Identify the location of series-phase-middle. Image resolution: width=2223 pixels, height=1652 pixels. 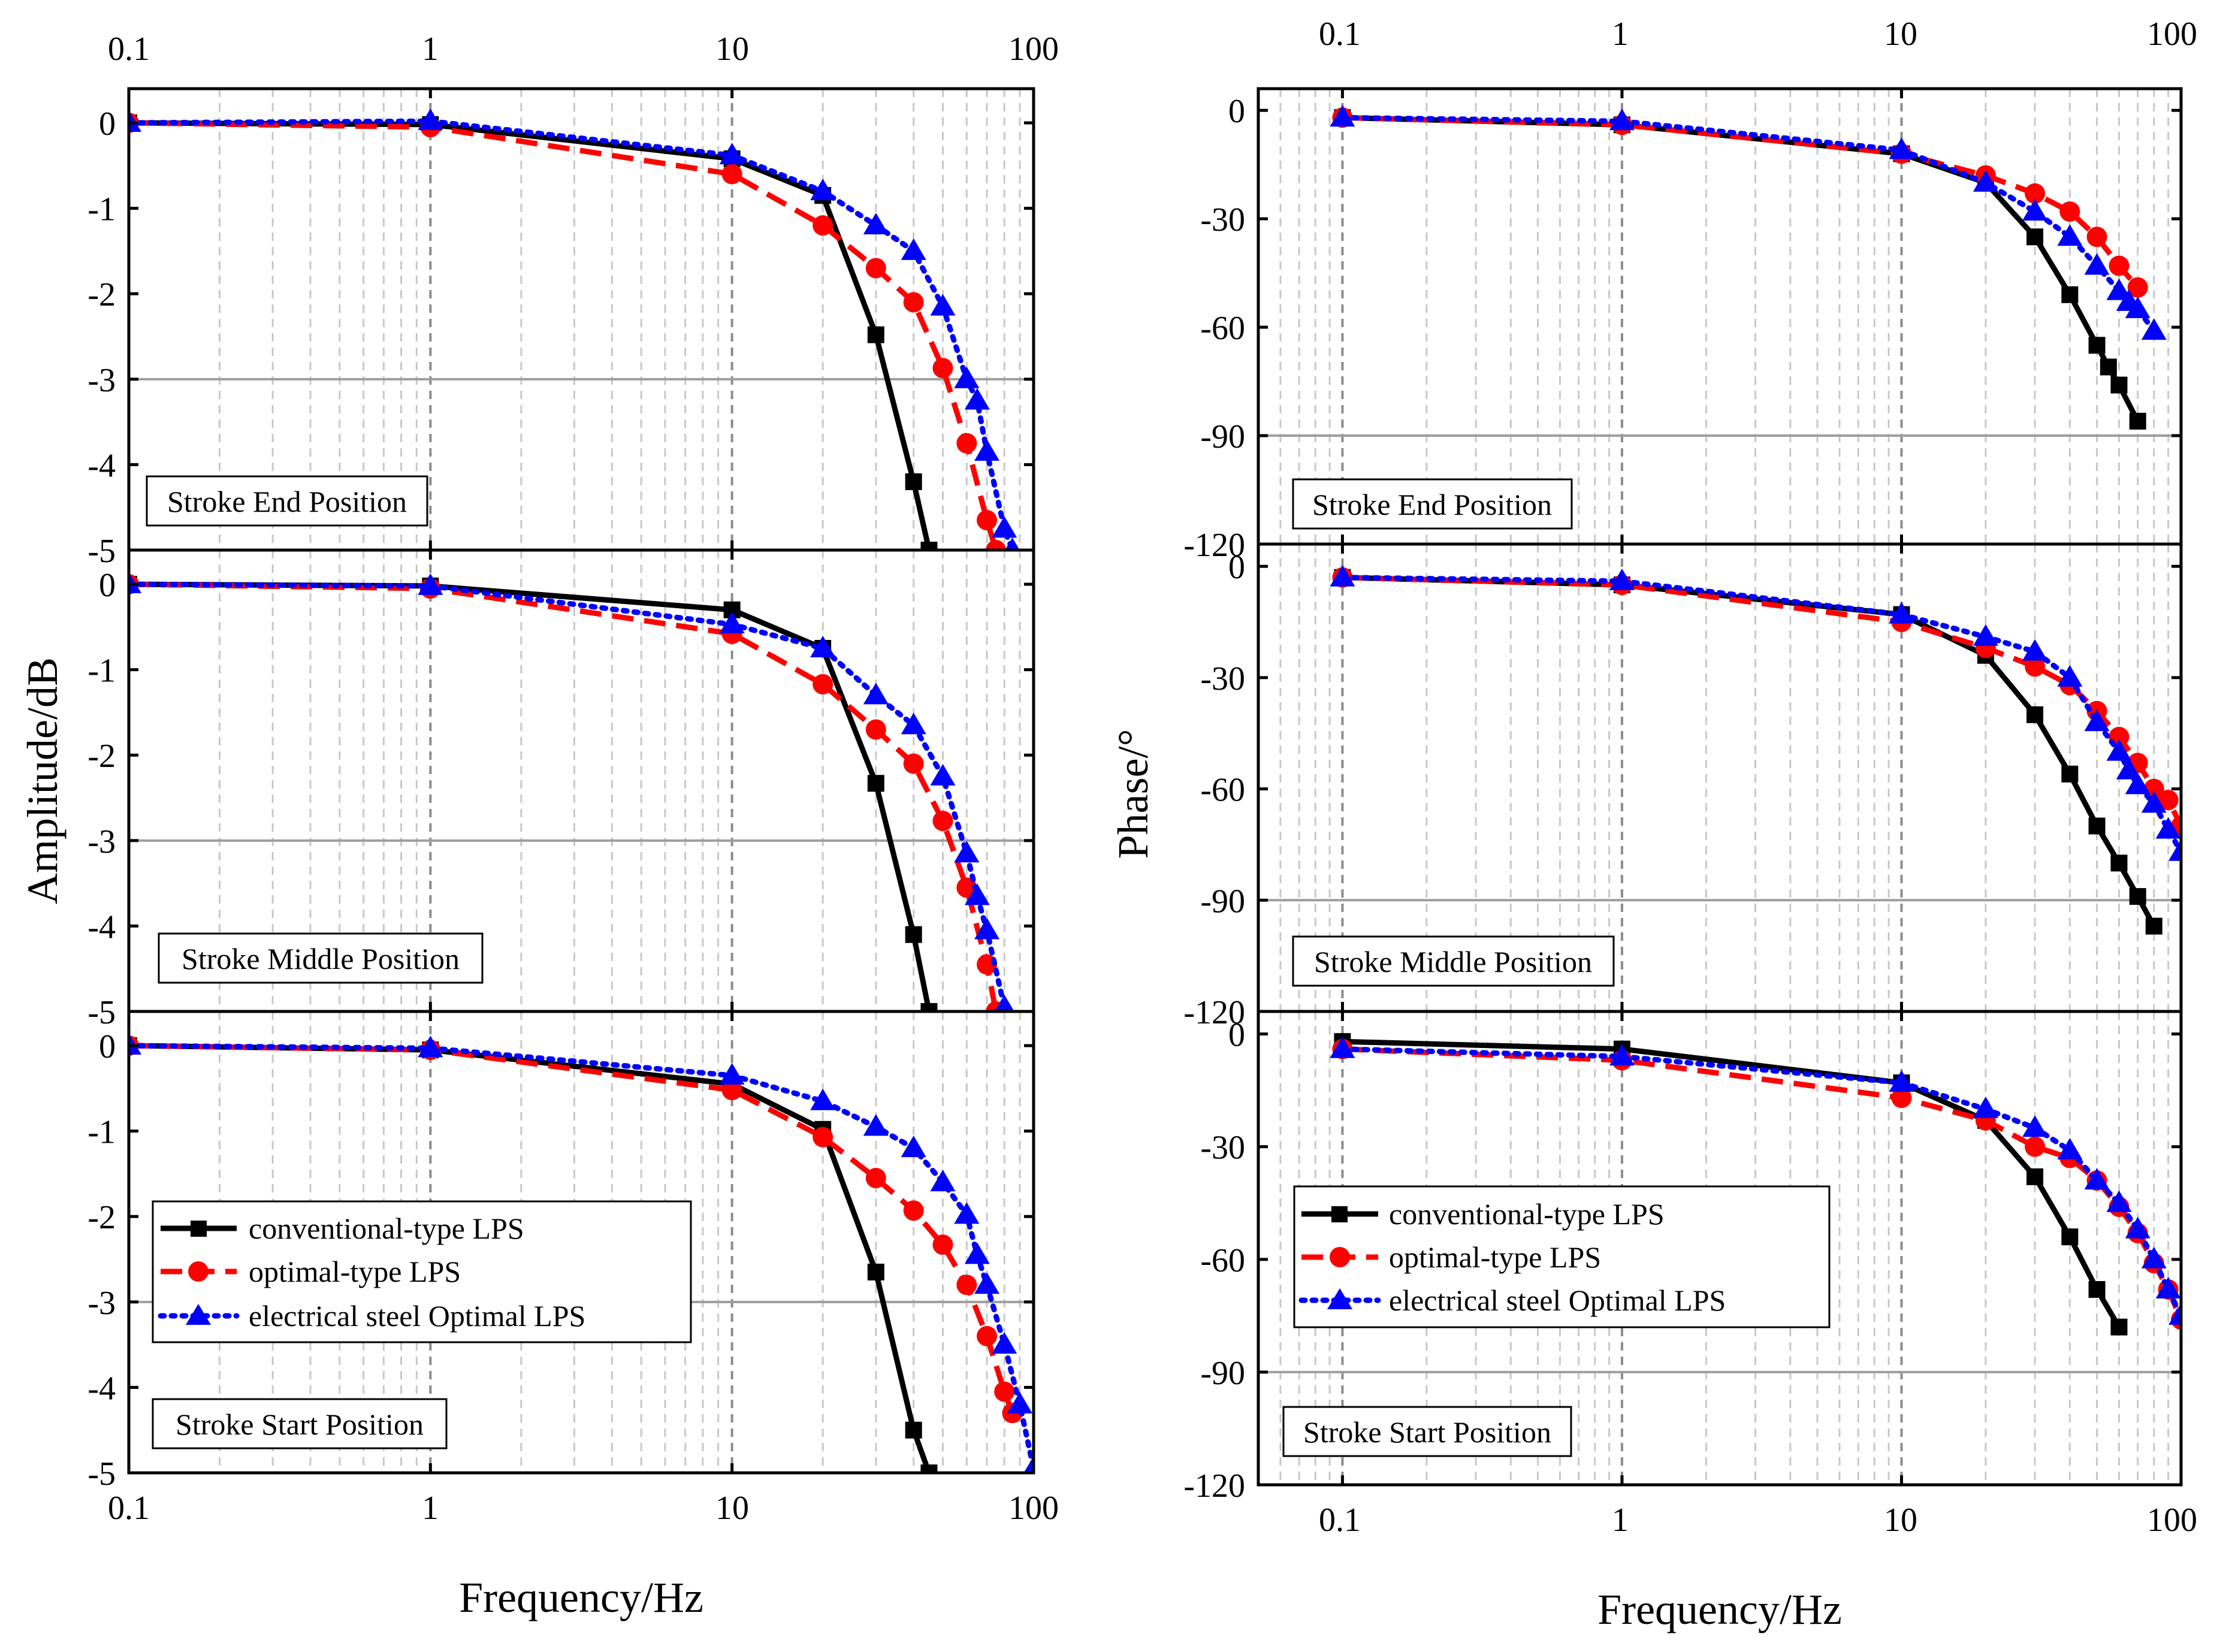
(1756, 749).